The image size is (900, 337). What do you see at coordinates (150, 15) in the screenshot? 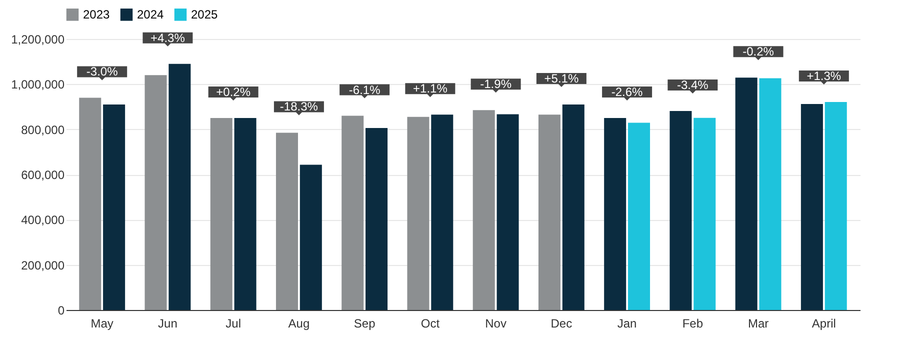
I see `legend-label: 2024` at bounding box center [150, 15].